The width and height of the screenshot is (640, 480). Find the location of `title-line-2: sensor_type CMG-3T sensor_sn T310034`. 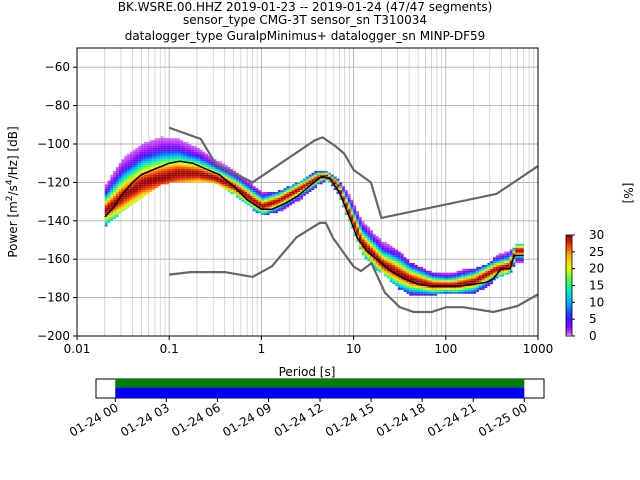

title-line-2: sensor_type CMG-3T sensor_sn T310034 is located at coordinates (305, 20).